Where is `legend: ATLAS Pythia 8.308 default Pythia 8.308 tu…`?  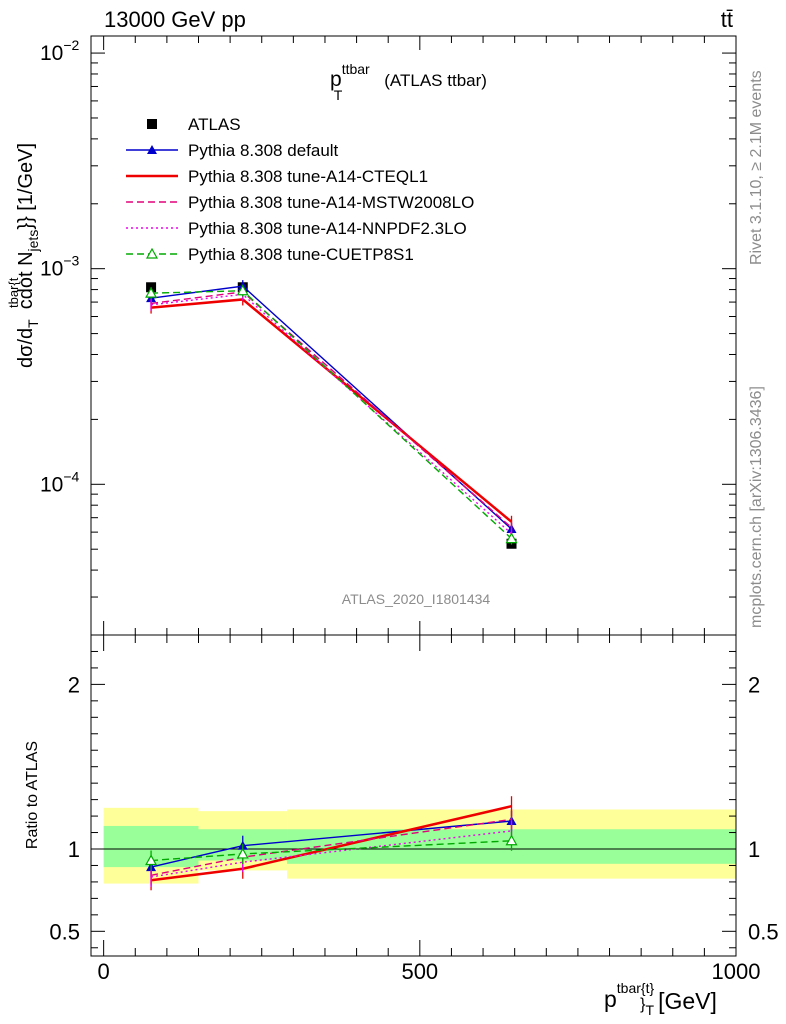 legend: ATLAS Pythia 8.308 default Pythia 8.308 tu… is located at coordinates (300, 189).